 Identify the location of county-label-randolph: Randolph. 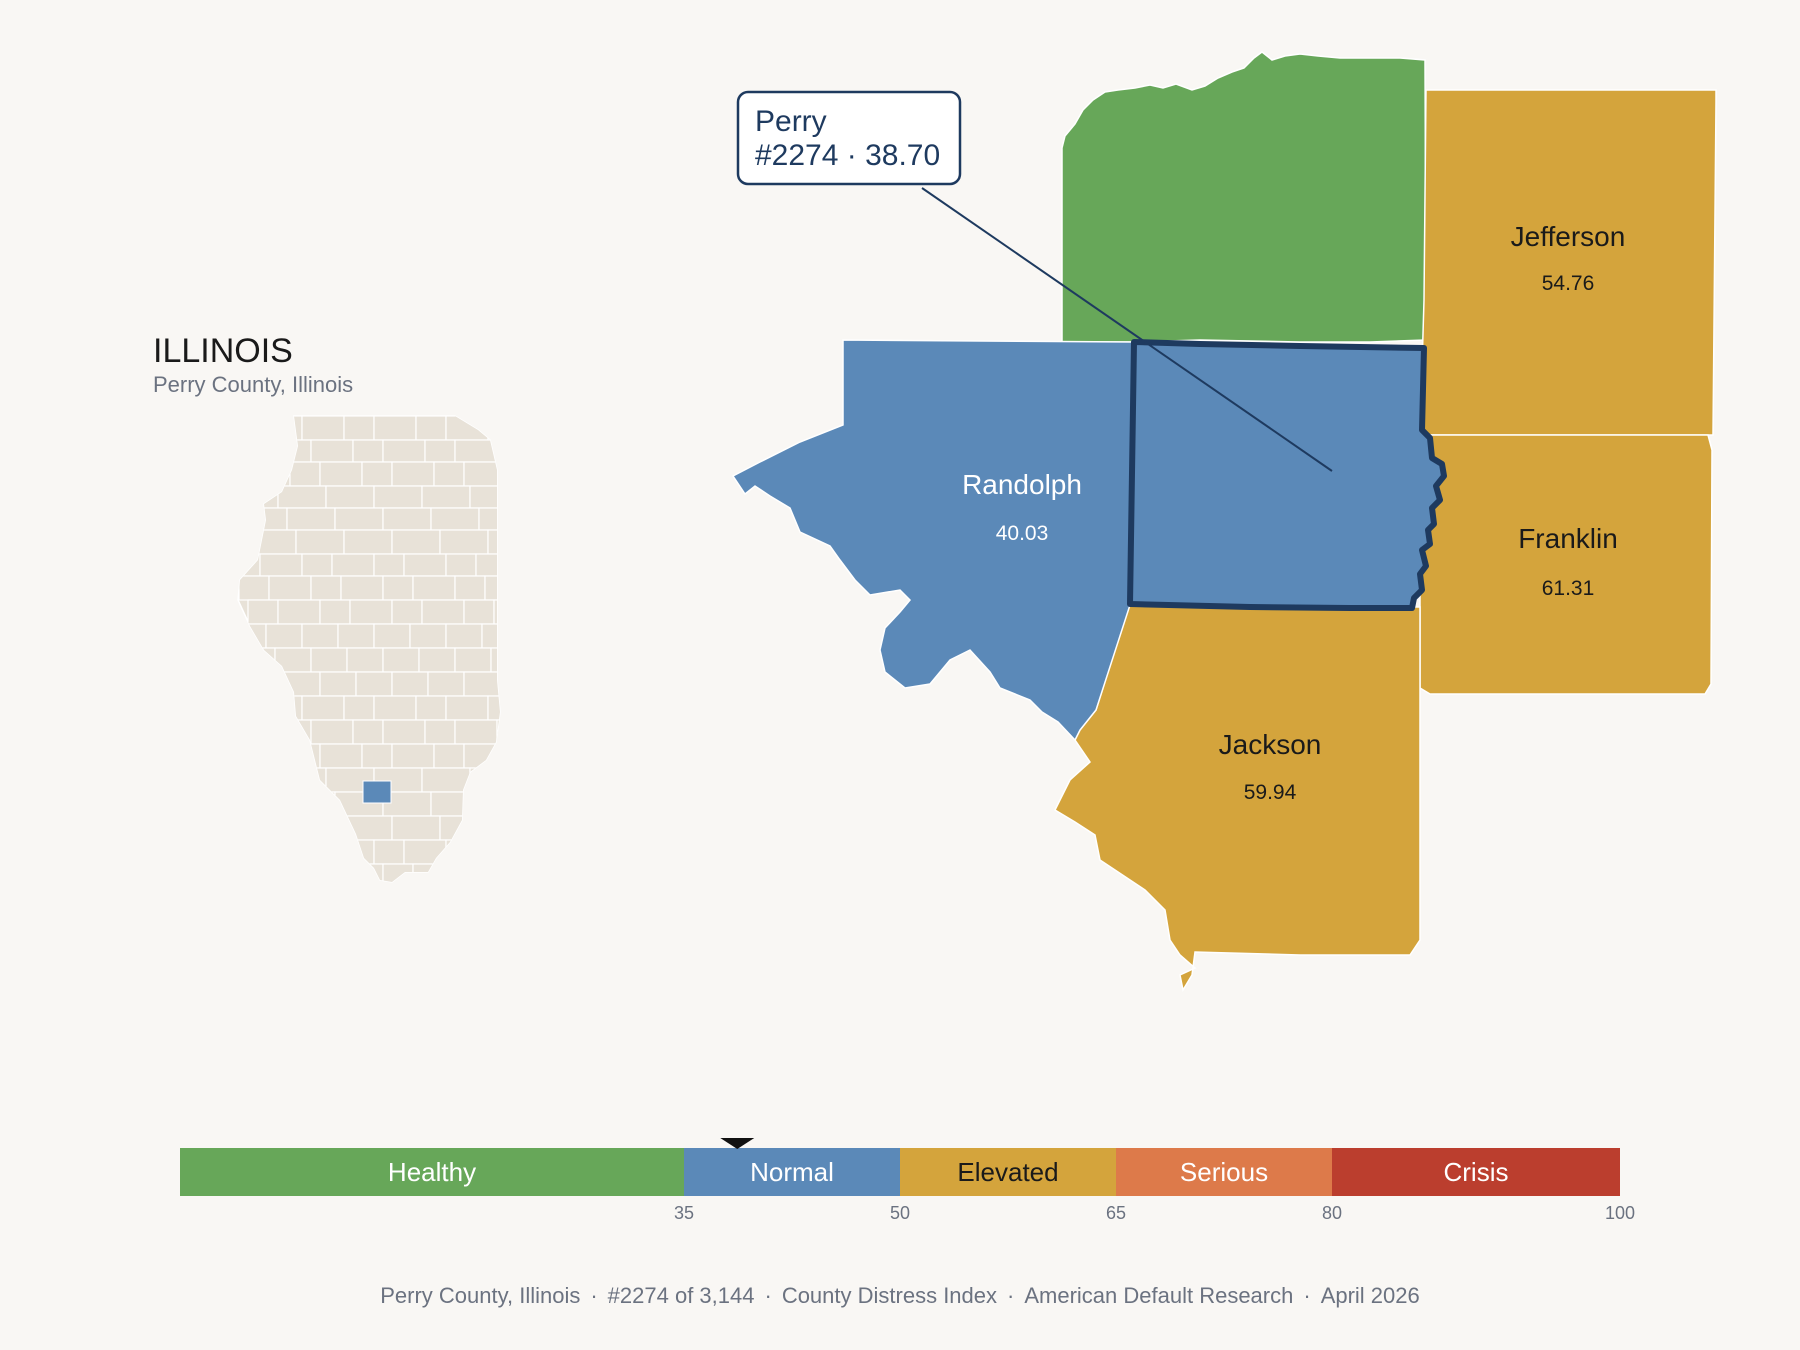
(1022, 484).